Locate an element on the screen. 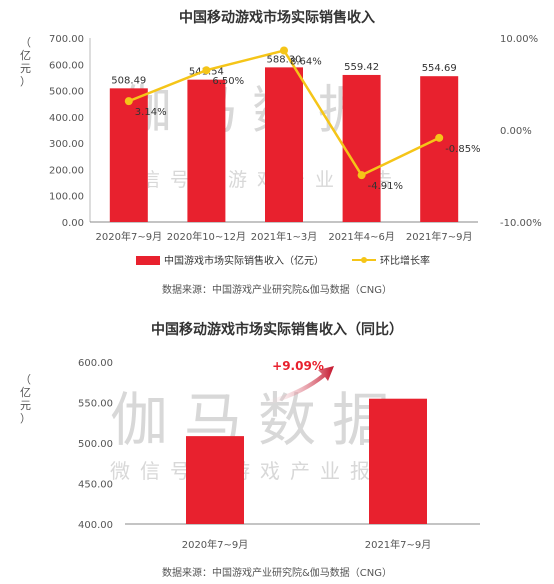 The height and width of the screenshot is (584, 554). x-tick-label: 2021年4~6月 is located at coordinates (361, 236).